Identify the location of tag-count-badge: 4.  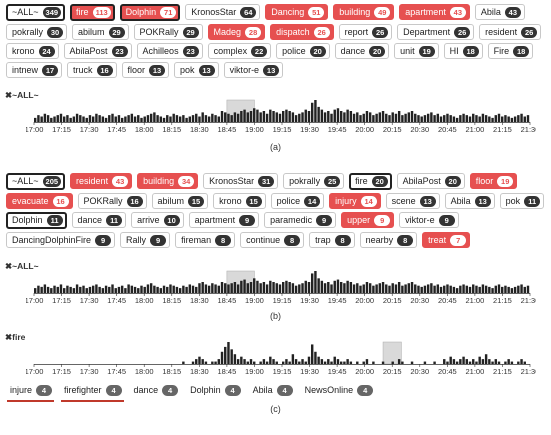
(284, 390).